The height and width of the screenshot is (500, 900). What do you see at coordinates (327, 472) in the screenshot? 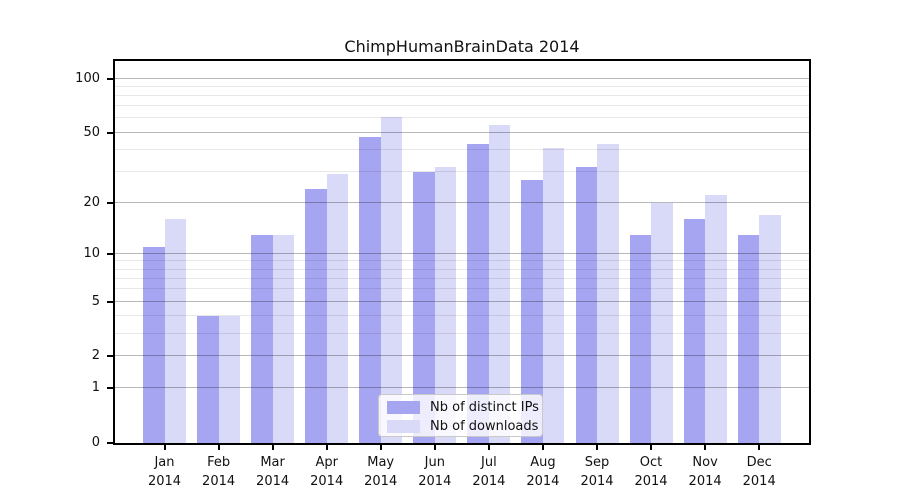
I see `x-tick-label-apr: Apr 2014` at bounding box center [327, 472].